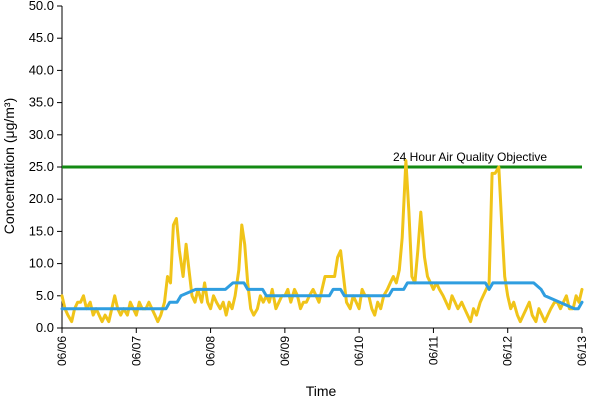 The height and width of the screenshot is (400, 600). I want to click on y-tick-label: 0.0, so click(45, 327).